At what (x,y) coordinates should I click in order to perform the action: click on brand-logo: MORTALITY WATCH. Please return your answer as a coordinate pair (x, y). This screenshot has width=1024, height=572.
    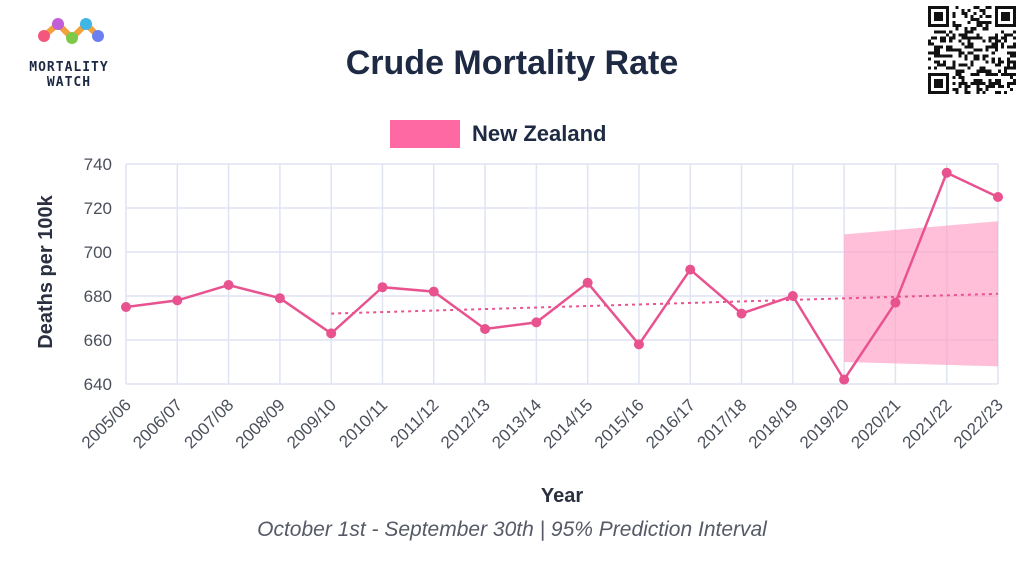
    Looking at the image, I should click on (69, 54).